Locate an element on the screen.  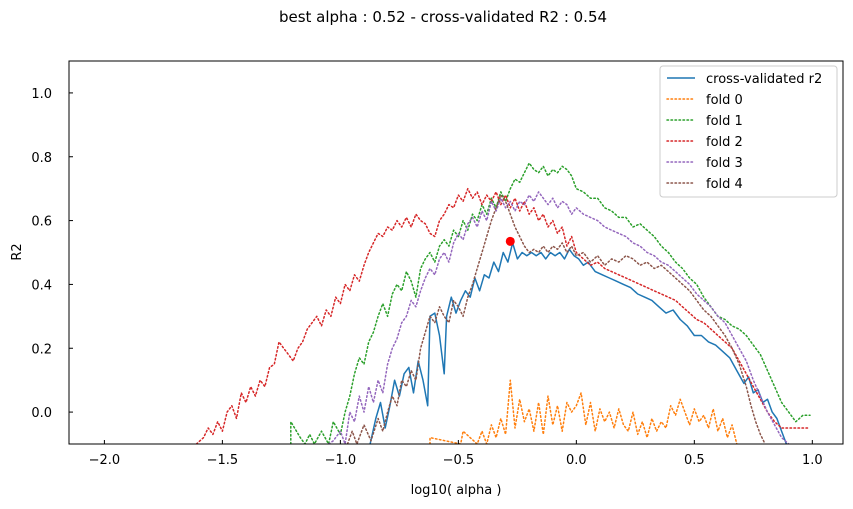
x-tick-label: 0.0 is located at coordinates (576, 460).